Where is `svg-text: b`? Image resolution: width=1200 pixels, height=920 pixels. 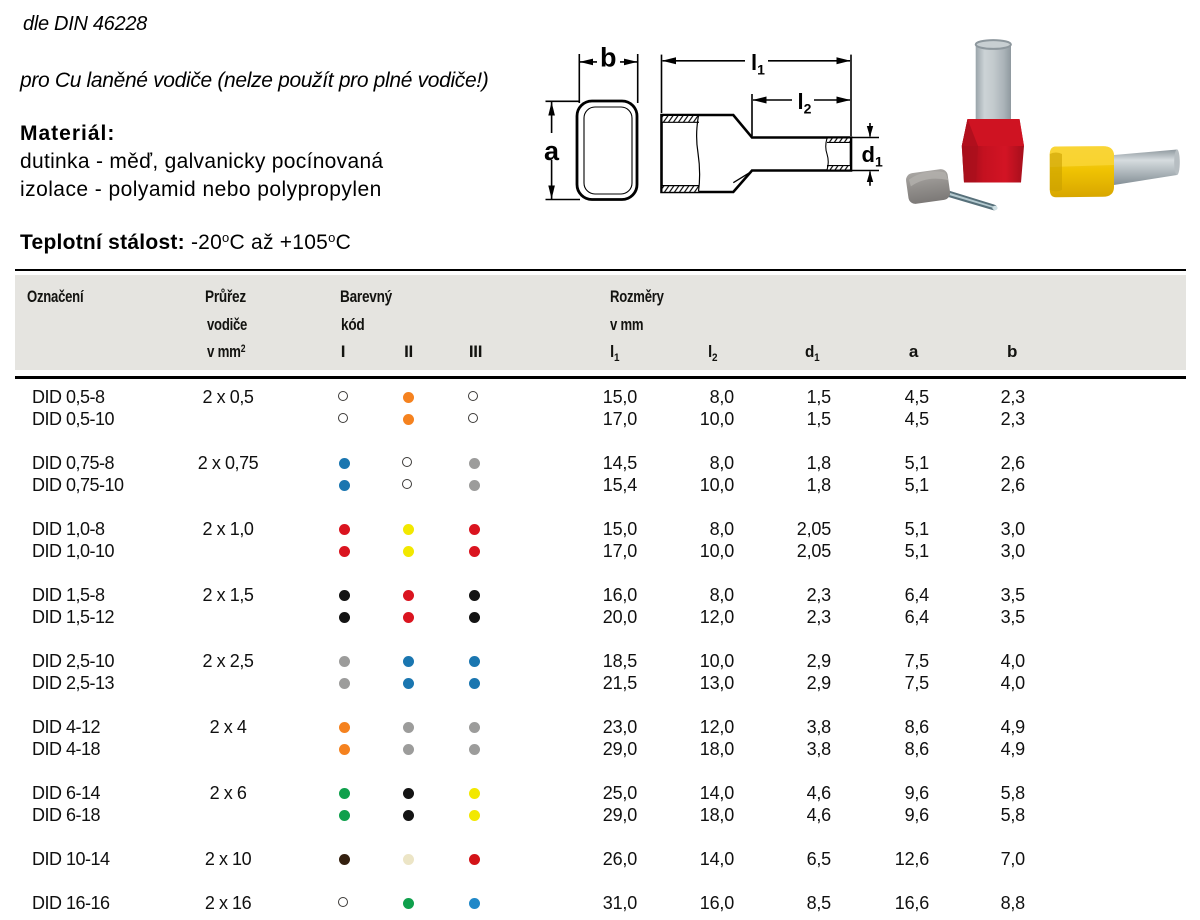 svg-text: b is located at coordinates (608, 58).